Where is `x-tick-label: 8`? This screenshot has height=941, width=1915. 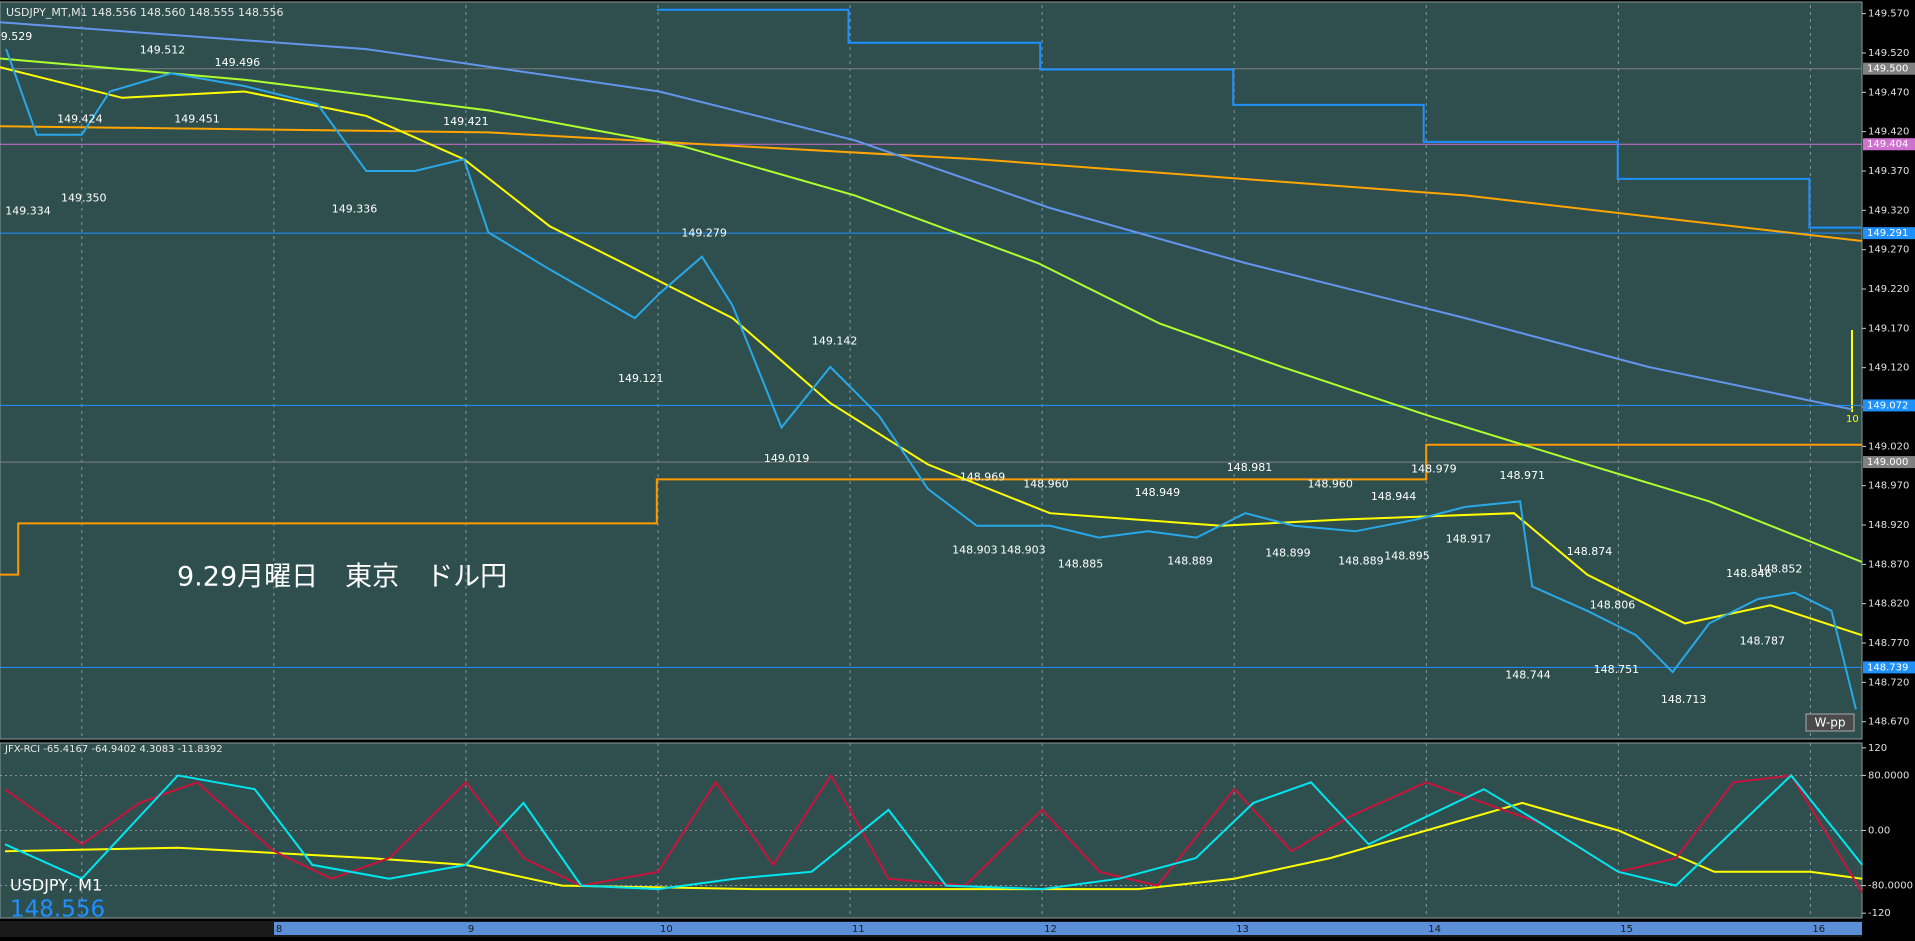 x-tick-label: 8 is located at coordinates (279, 929).